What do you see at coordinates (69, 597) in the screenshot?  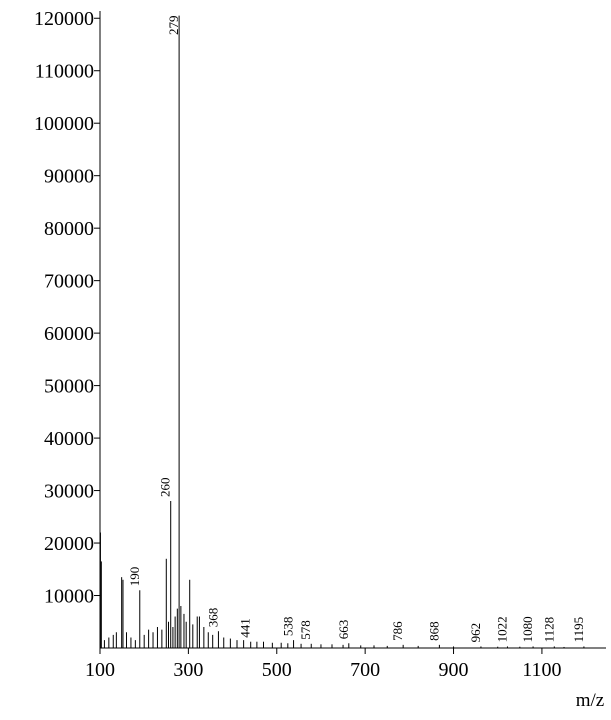 I see `y-tick-label: 10000` at bounding box center [69, 597].